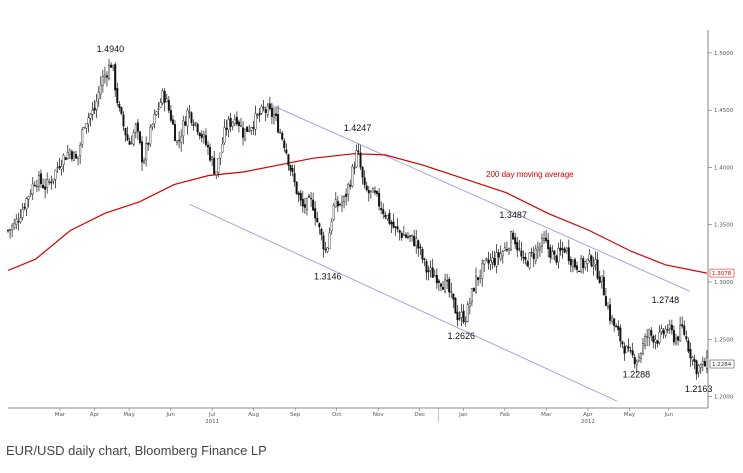 The width and height of the screenshot is (743, 473). Describe the element at coordinates (699, 389) in the screenshot. I see `price-annotation: 1.2163` at that location.